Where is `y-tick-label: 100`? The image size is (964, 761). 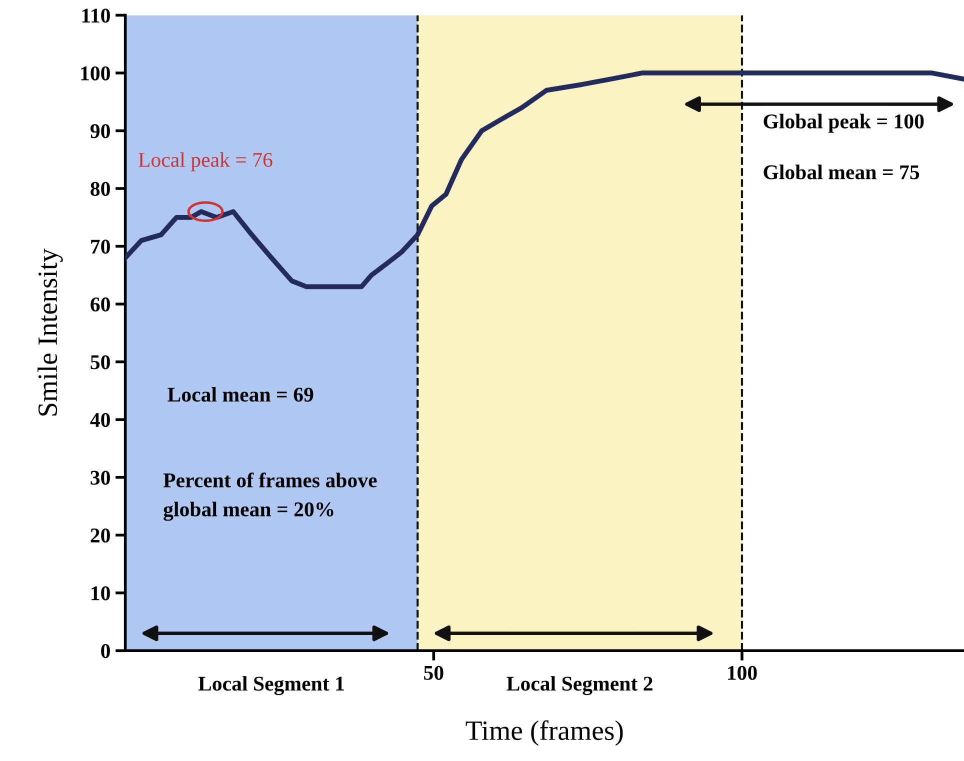 y-tick-label: 100 is located at coordinates (95, 73).